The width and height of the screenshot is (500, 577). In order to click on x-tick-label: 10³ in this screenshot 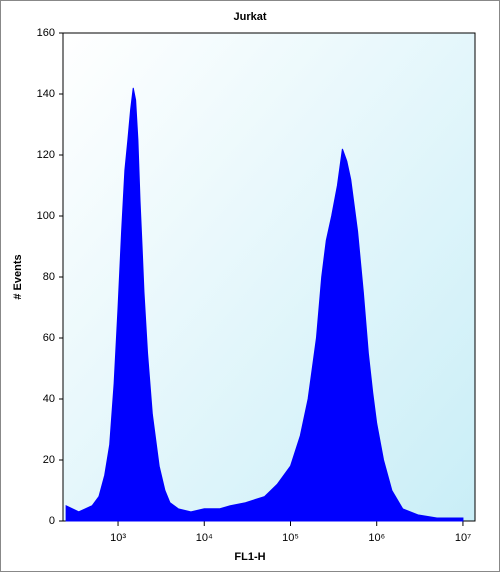, I will do `click(118, 538)`.